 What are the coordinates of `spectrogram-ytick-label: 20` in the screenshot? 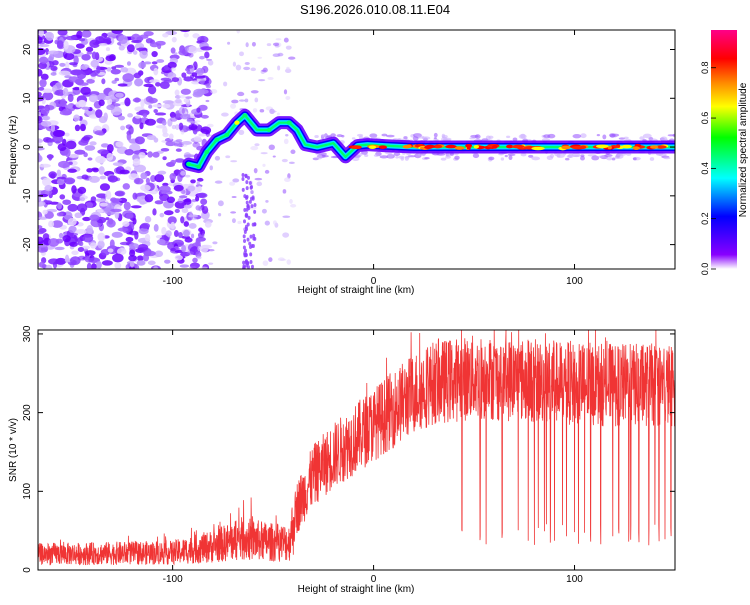 It's located at (27, 50).